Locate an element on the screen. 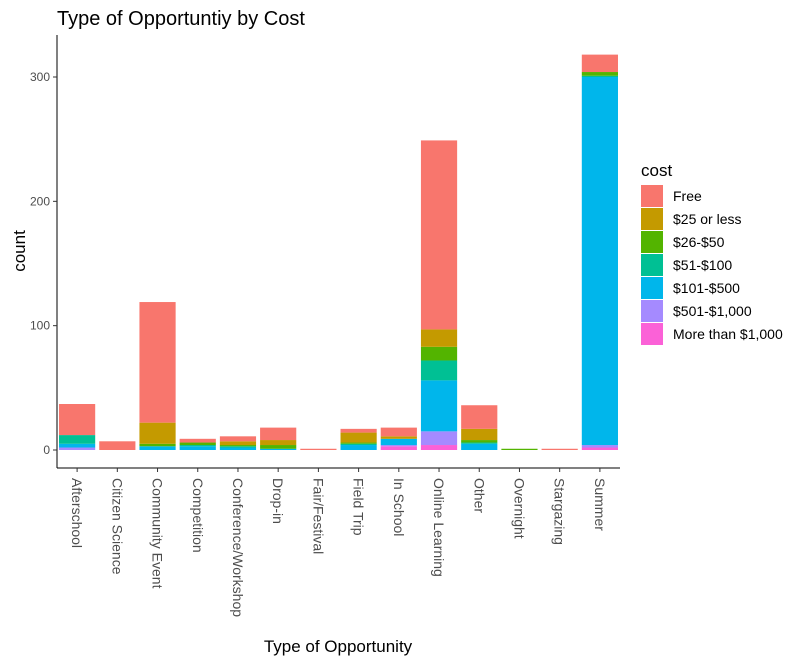 Image resolution: width=800 pixels, height=662 pixels. legend-label-26-50: $26-$50 is located at coordinates (699, 242).